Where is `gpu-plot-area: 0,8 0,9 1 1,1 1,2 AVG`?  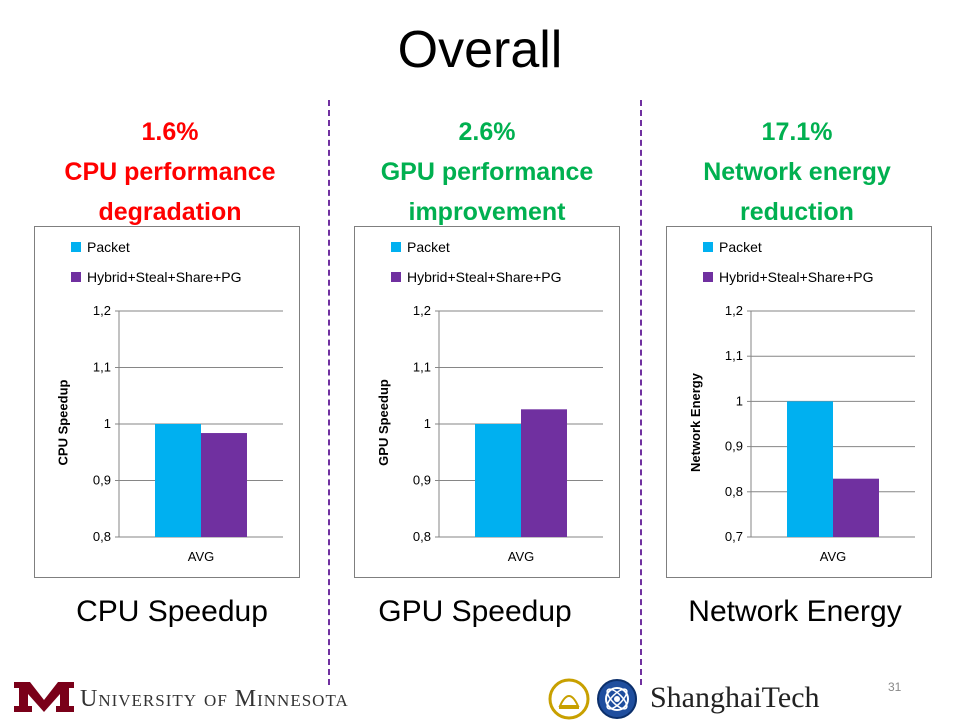 gpu-plot-area: 0,8 0,9 1 1,1 1,2 AVG is located at coordinates (508, 433).